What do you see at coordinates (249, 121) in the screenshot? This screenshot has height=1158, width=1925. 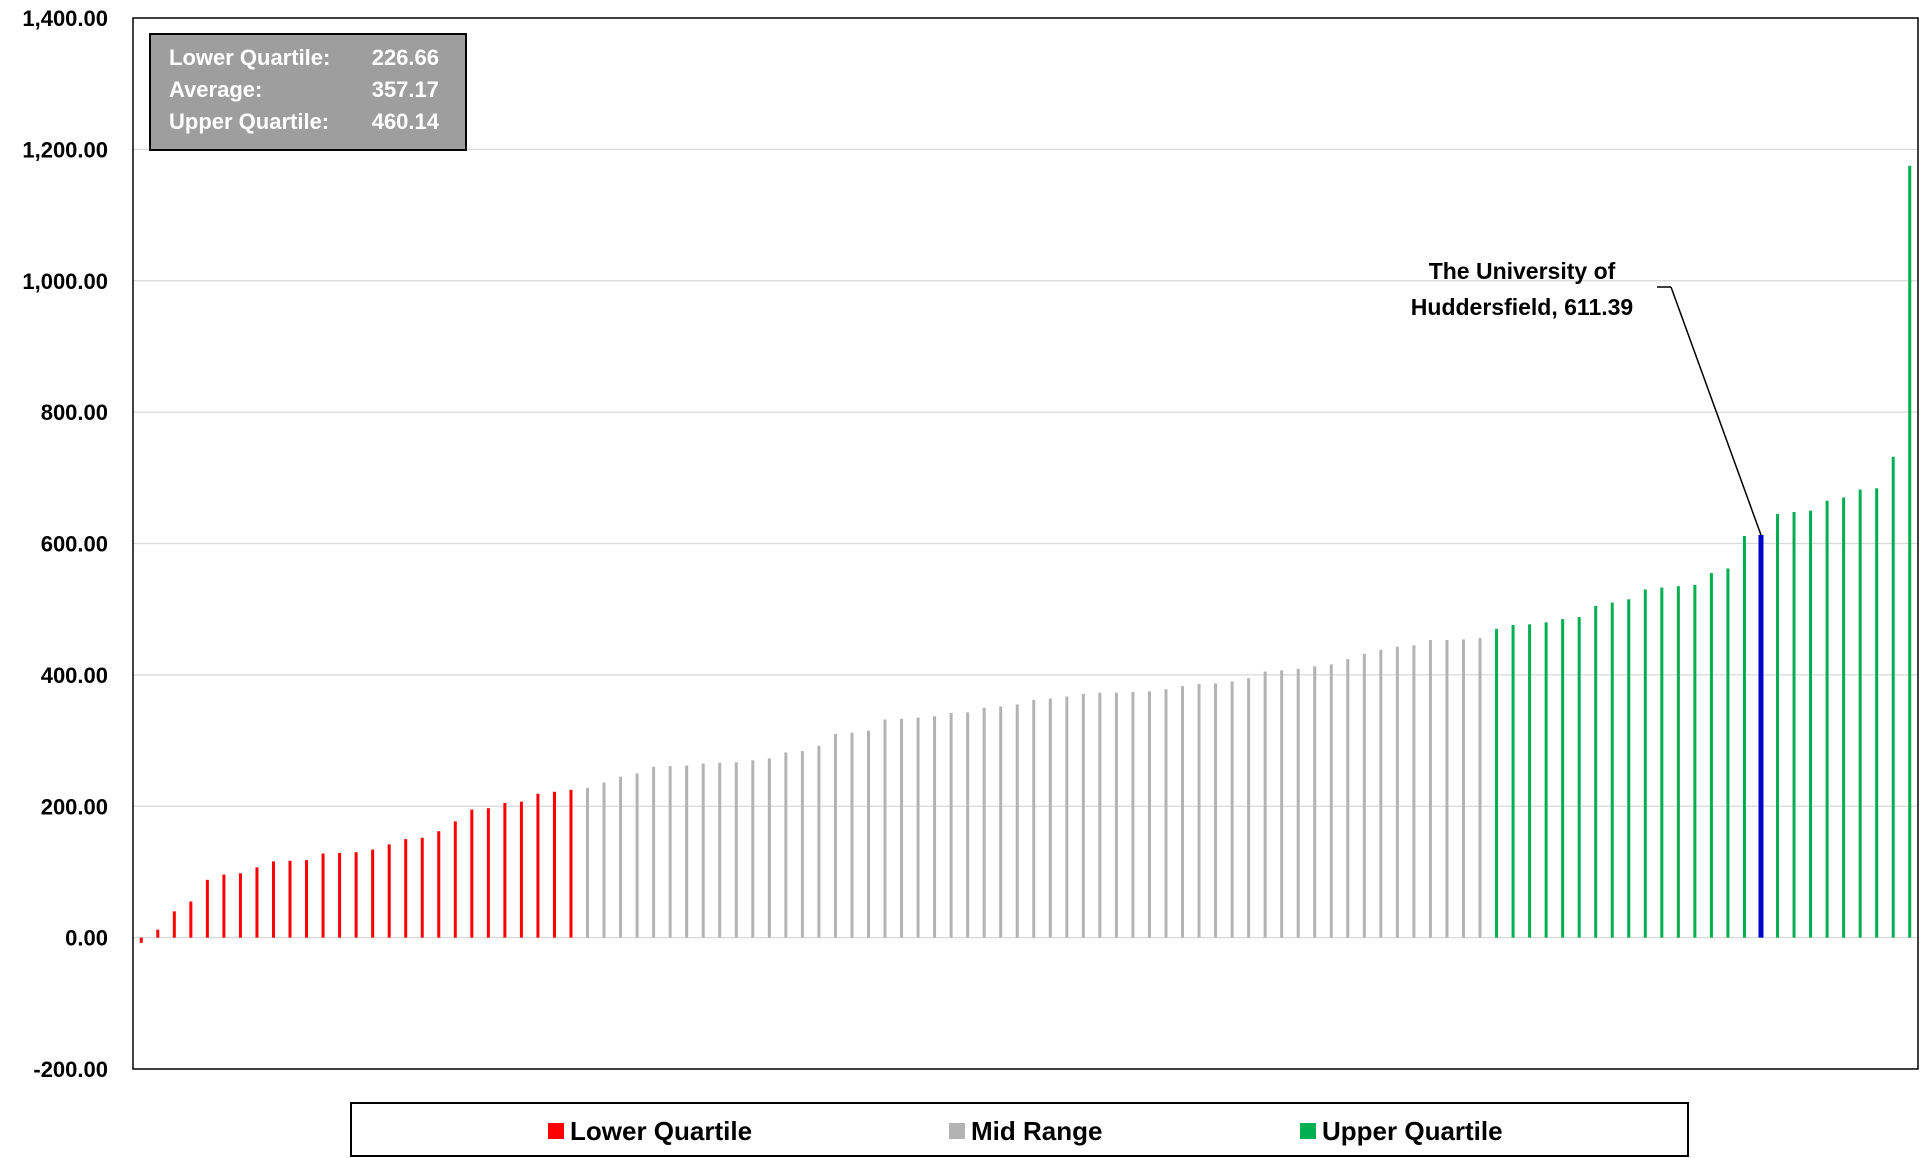 I see `stat-label: Upper Quartile:` at bounding box center [249, 121].